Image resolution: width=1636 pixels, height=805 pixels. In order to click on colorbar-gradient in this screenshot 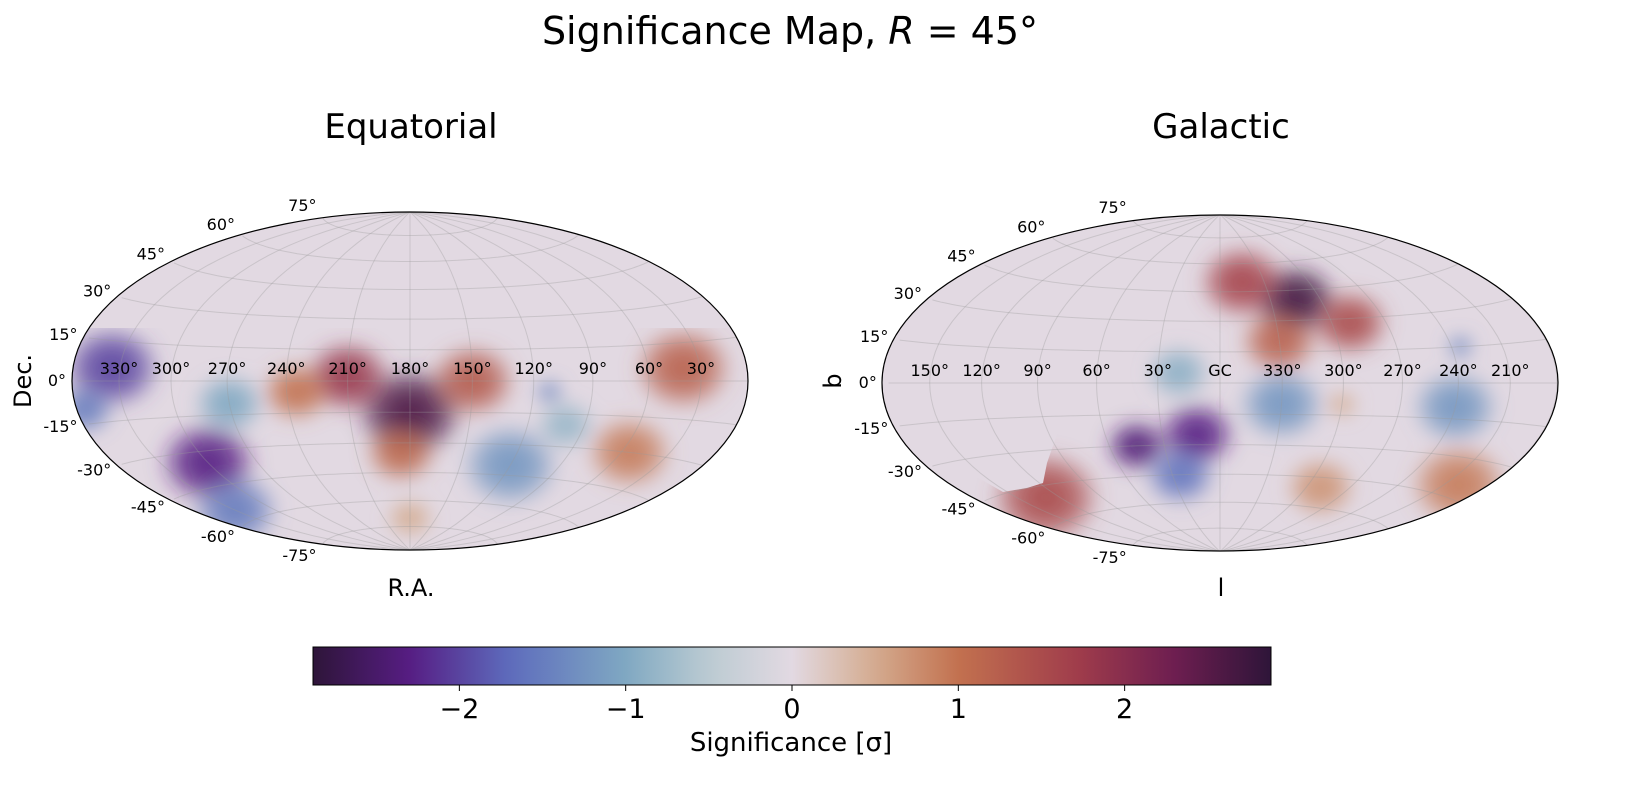, I will do `click(792, 666)`.